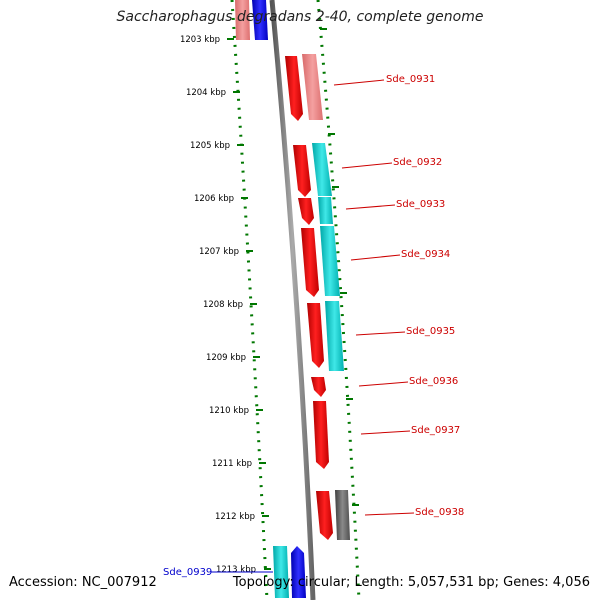 Image resolution: width=600 pixels, height=600 pixels. I want to click on gene-arrow-sde-0933-complement, so click(325, 210).